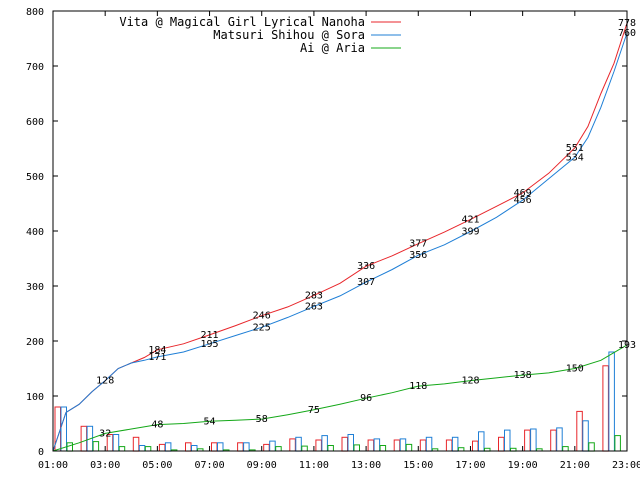 Image resolution: width=640 pixels, height=480 pixels. Describe the element at coordinates (418, 244) in the screenshot. I see `point-label: 377` at that location.